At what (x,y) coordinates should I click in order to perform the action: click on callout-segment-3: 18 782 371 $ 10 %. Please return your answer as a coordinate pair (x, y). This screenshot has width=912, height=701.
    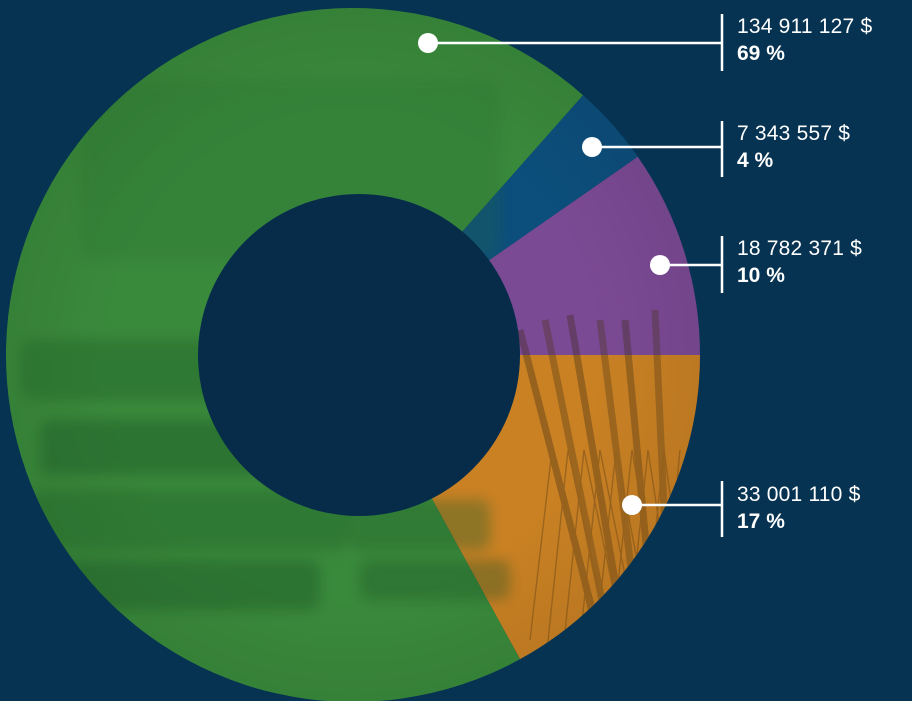
    Looking at the image, I should click on (799, 262).